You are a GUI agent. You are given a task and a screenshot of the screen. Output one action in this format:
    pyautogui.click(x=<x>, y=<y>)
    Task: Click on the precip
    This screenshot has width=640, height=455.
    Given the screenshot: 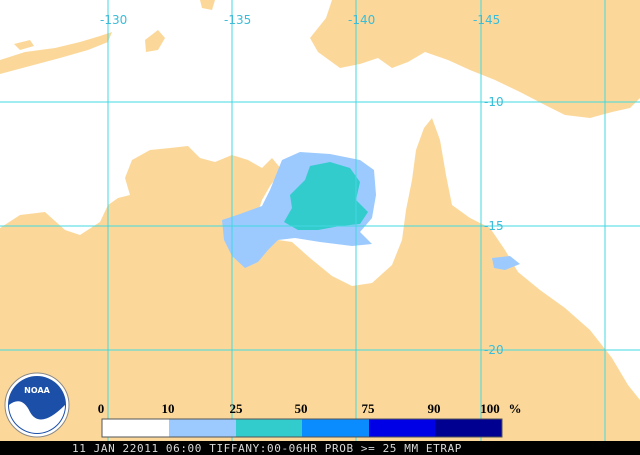 What is the action you would take?
    pyautogui.click(x=371, y=211)
    